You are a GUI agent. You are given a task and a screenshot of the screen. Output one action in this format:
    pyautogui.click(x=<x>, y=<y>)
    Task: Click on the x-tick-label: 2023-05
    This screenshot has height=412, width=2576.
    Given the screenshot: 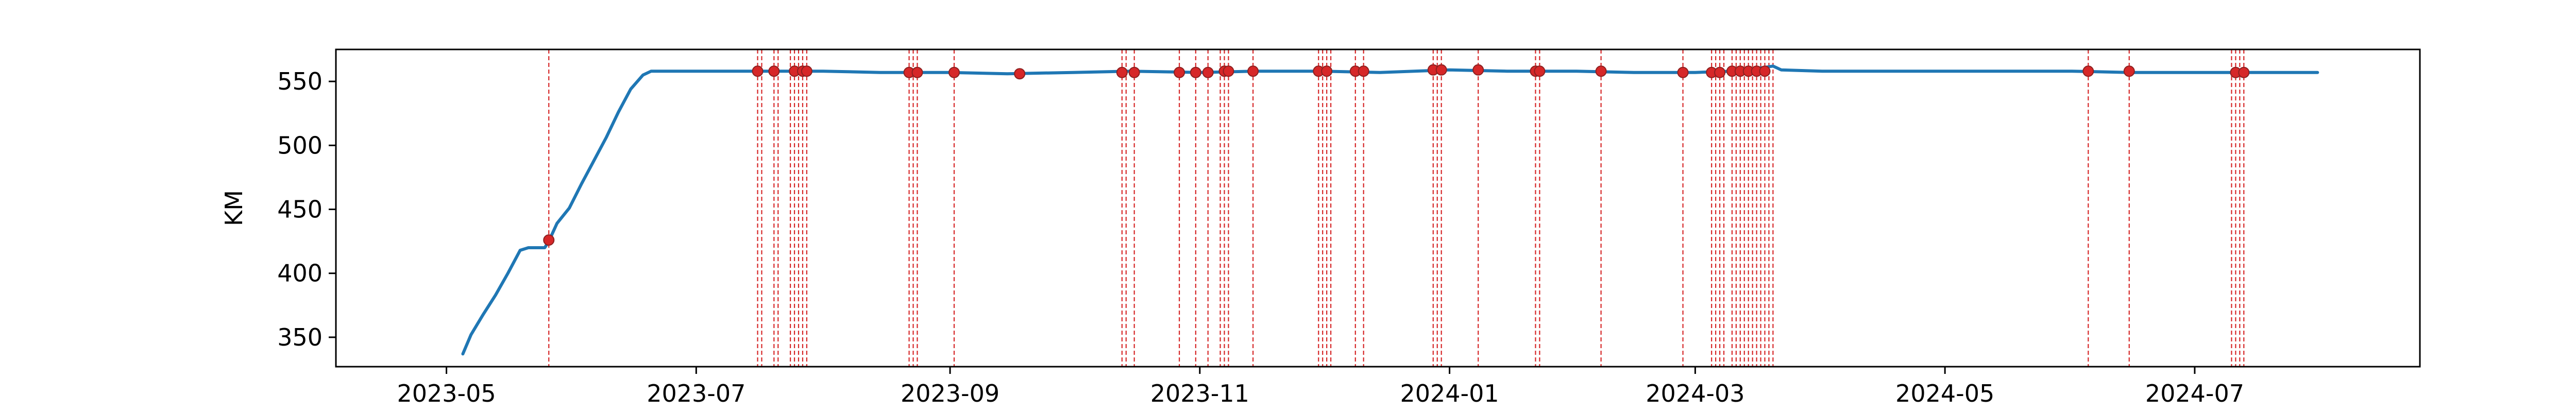 What is the action you would take?
    pyautogui.click(x=446, y=393)
    